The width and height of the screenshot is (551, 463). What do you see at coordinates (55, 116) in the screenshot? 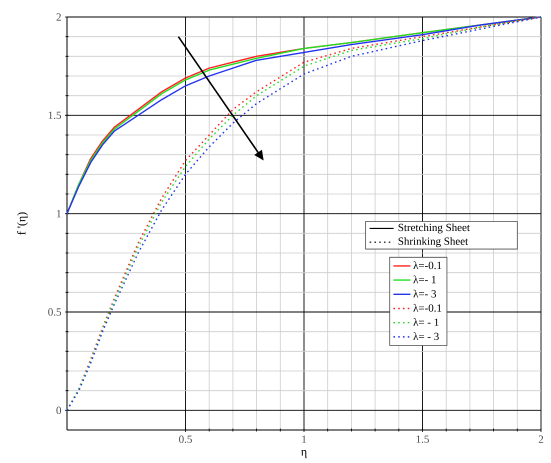
I see `y-tick-label: 1.5` at bounding box center [55, 116].